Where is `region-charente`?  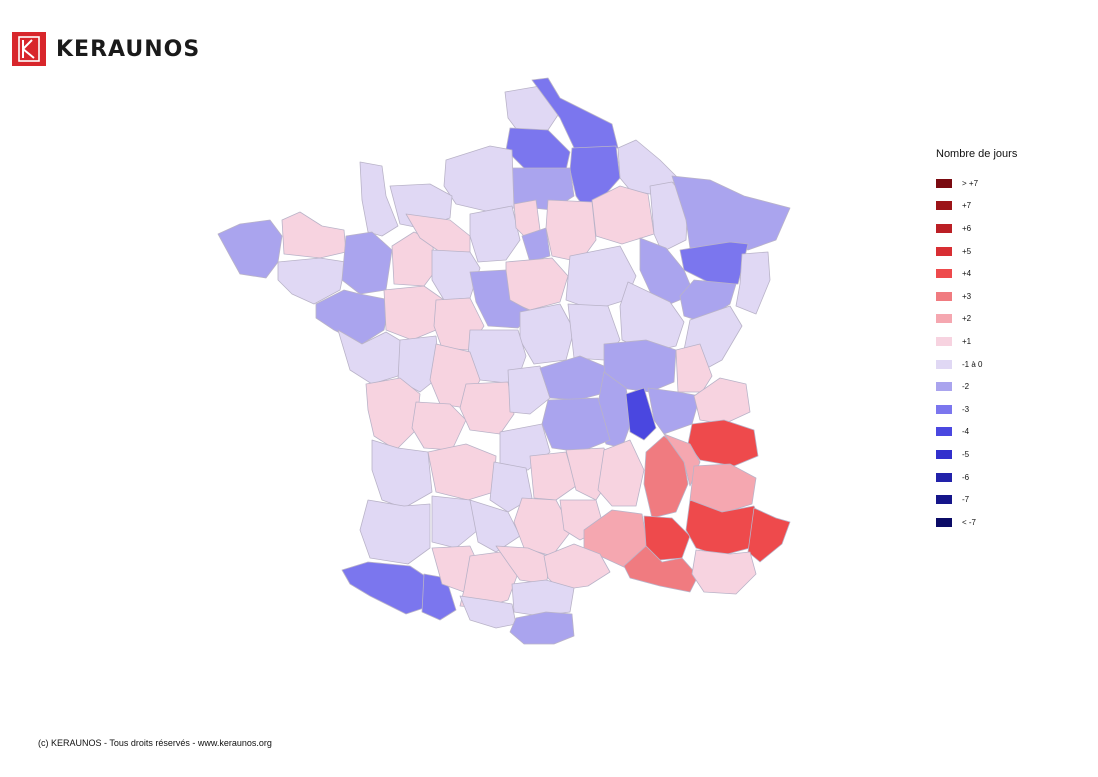 region-charente is located at coordinates (439, 426).